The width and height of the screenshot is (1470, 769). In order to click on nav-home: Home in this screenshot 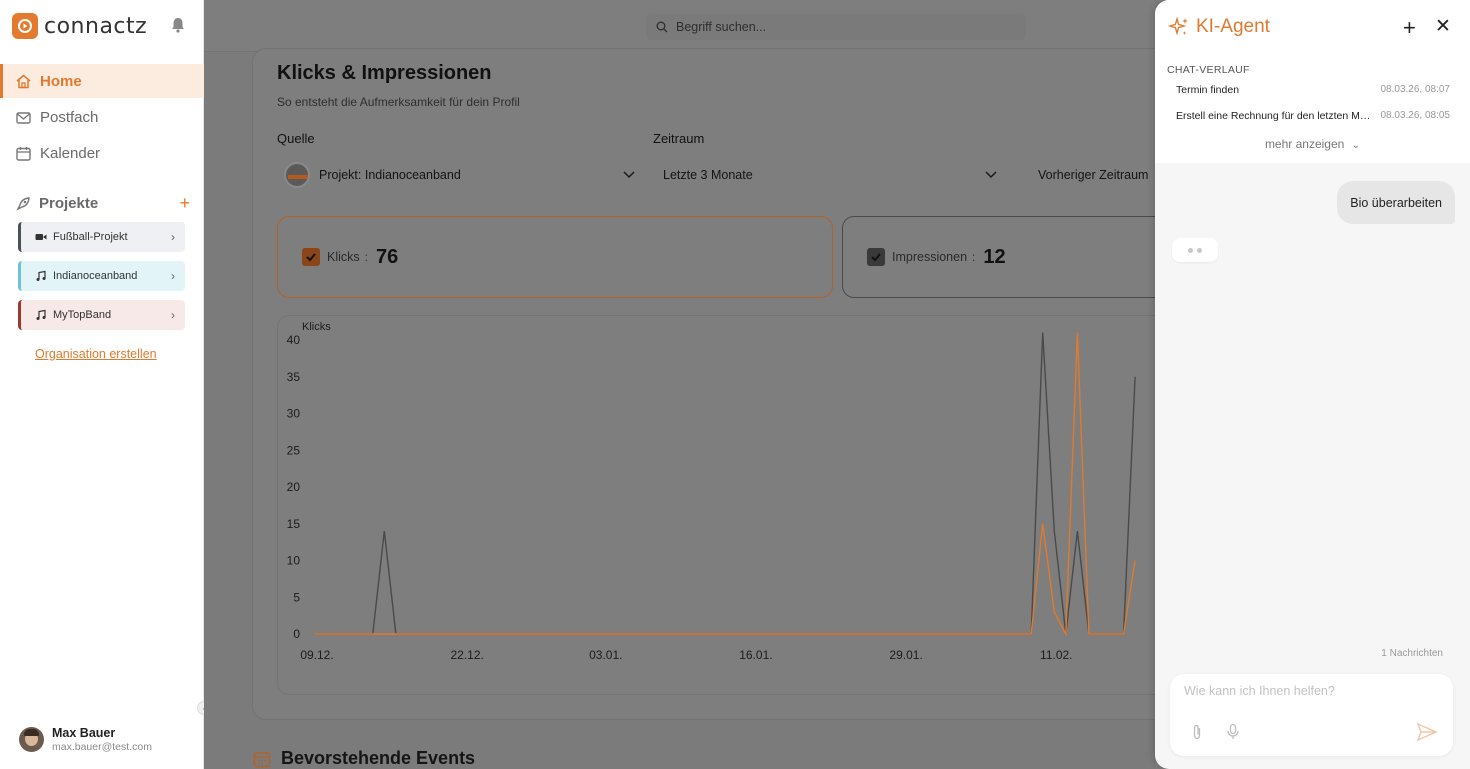, I will do `click(102, 81)`.